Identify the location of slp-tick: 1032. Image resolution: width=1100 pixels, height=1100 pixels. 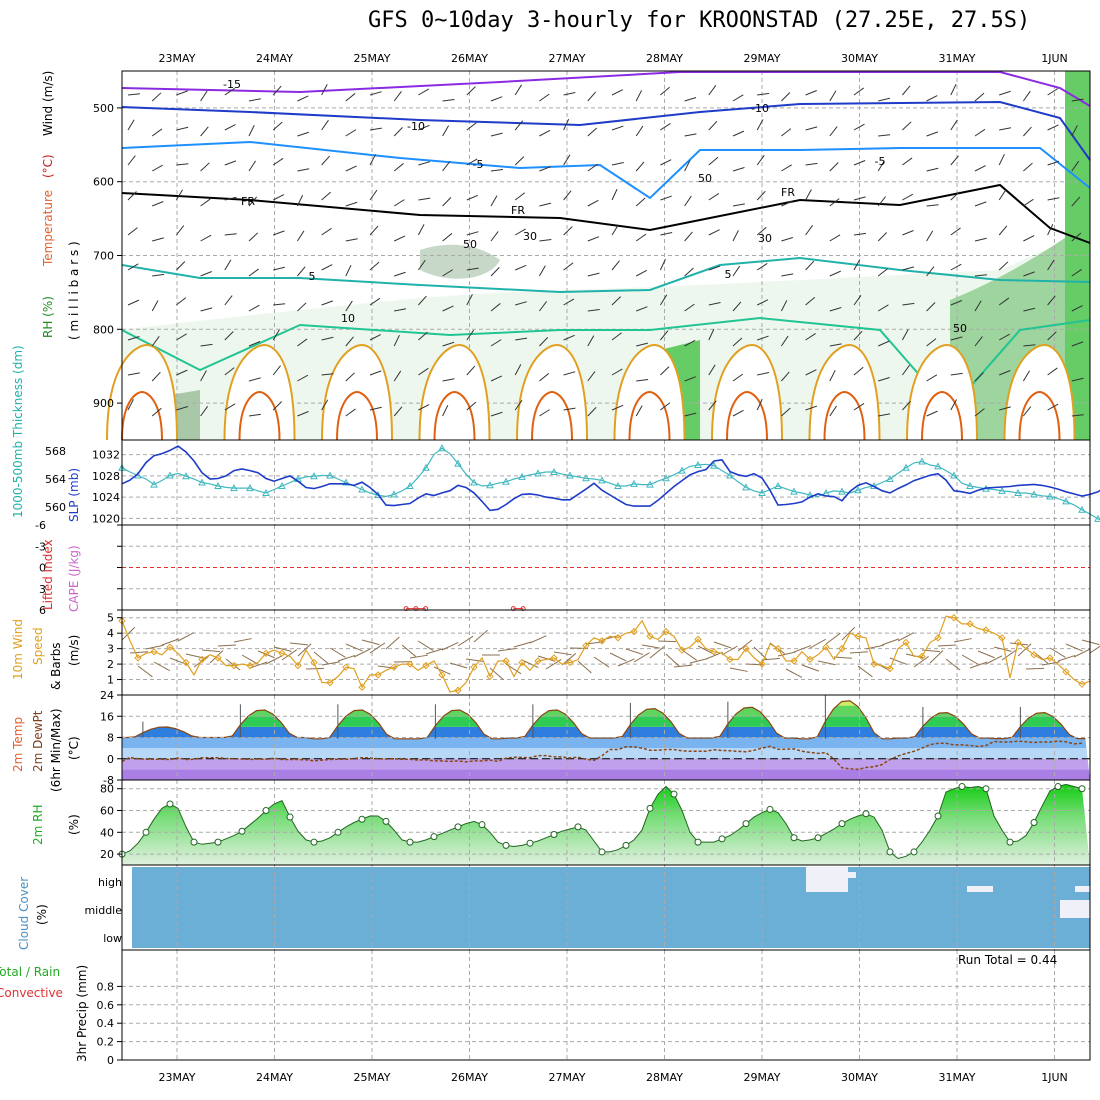
(106, 455).